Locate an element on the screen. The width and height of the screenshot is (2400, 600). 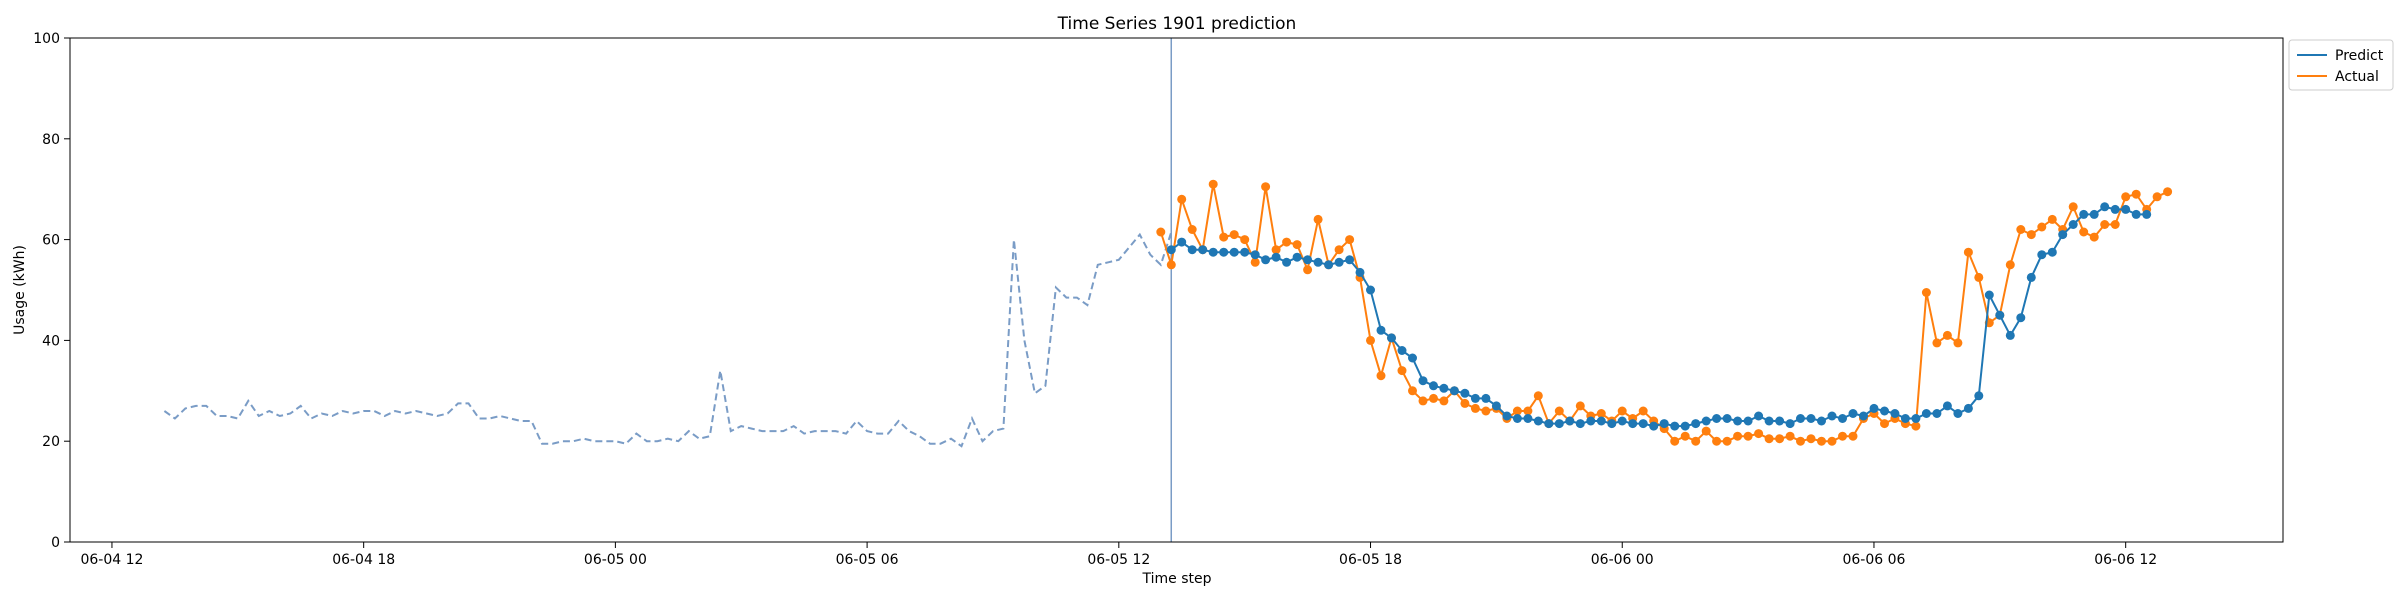
x-tick-label: 06-05 18 is located at coordinates (1370, 560).